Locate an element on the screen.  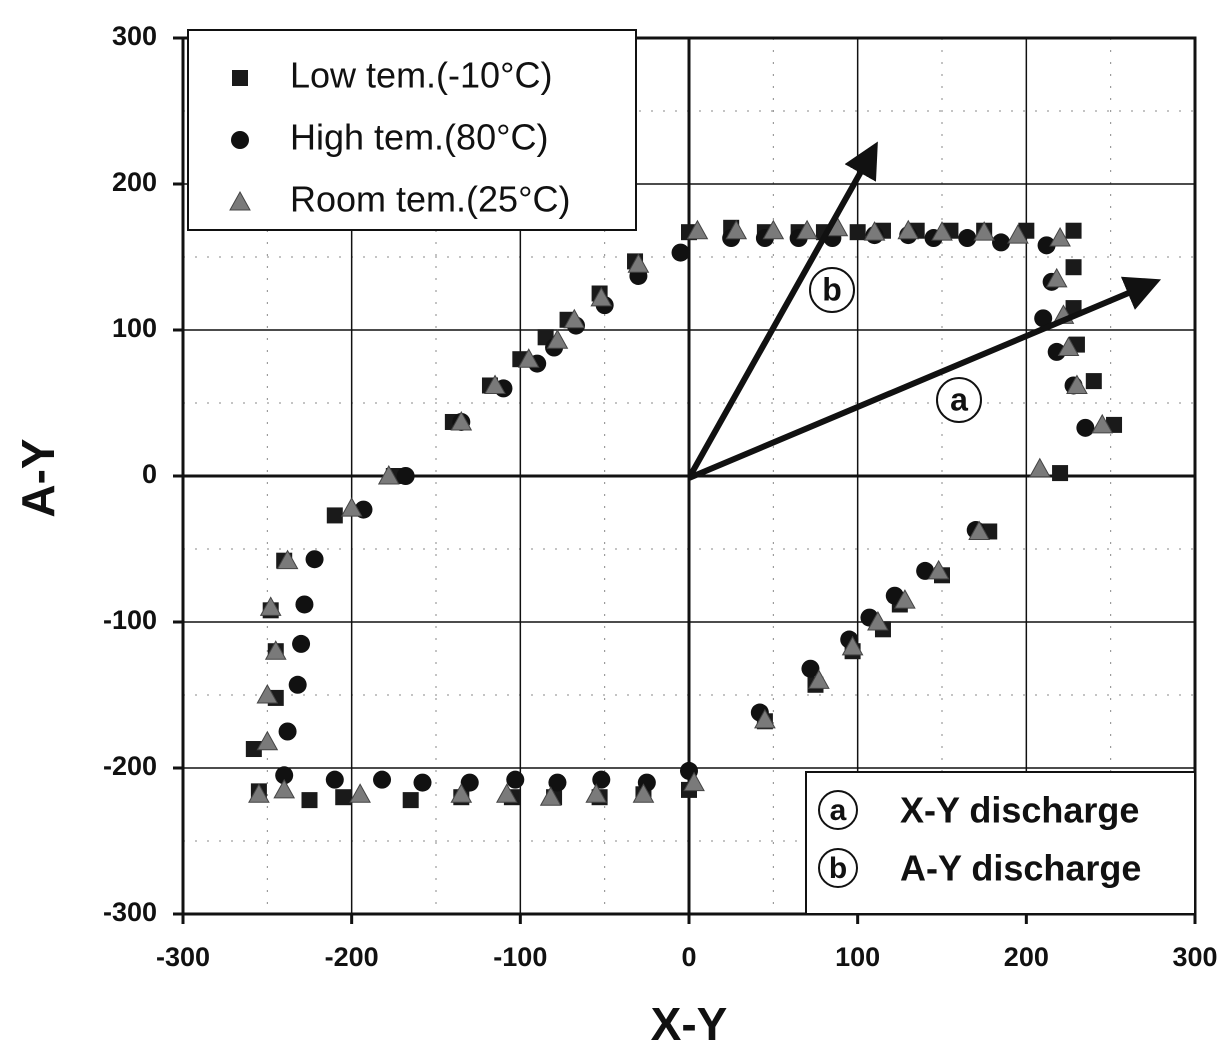
x-axis-label: X-Y is located at coordinates (689, 1024).